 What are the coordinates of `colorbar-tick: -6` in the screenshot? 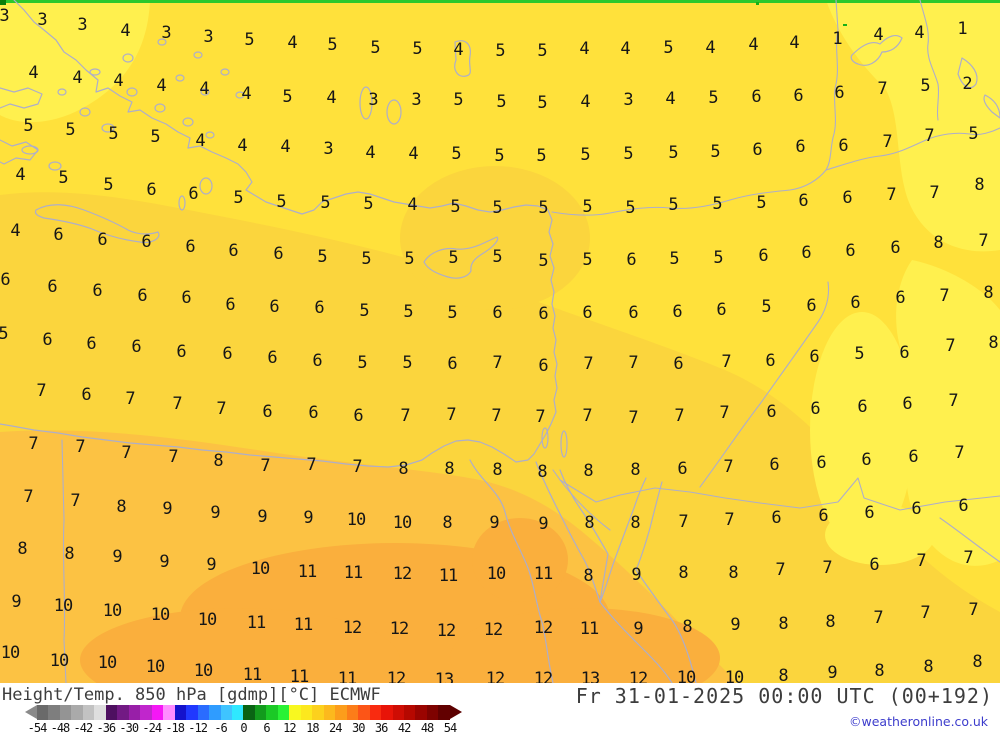 It's located at (220, 727).